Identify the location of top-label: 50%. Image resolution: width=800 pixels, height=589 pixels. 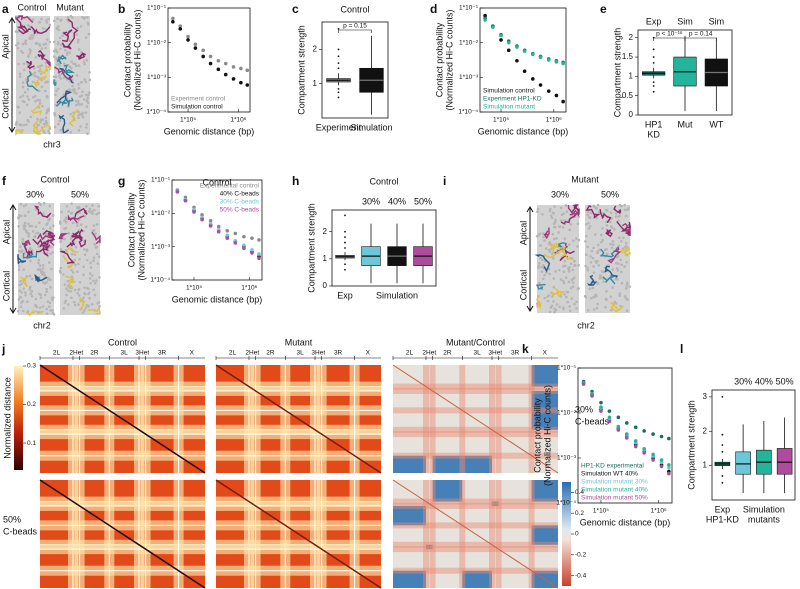
(423, 201).